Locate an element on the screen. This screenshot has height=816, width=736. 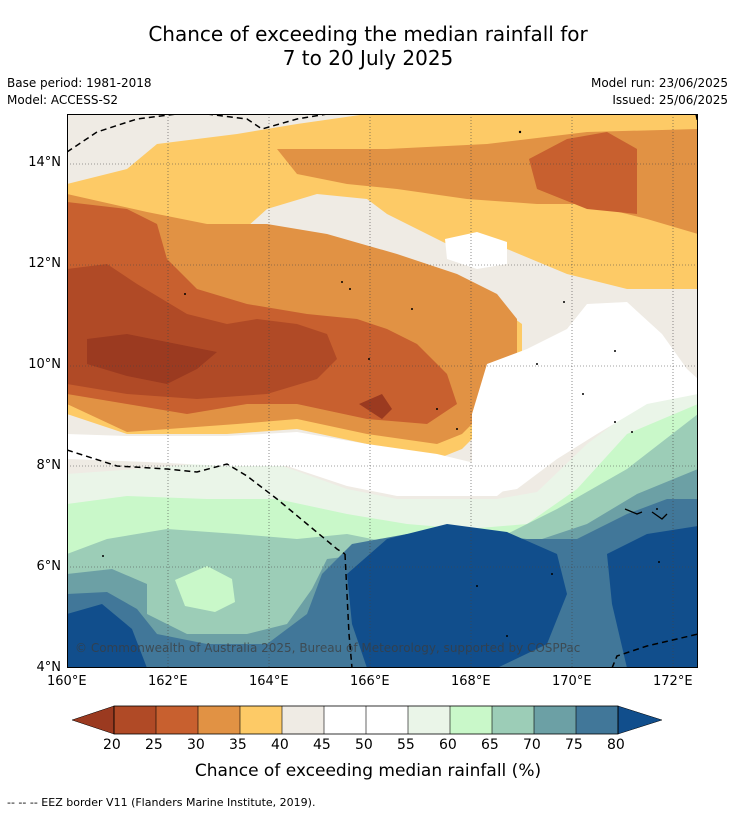
colorbar-tick-75: 75 is located at coordinates (574, 745).